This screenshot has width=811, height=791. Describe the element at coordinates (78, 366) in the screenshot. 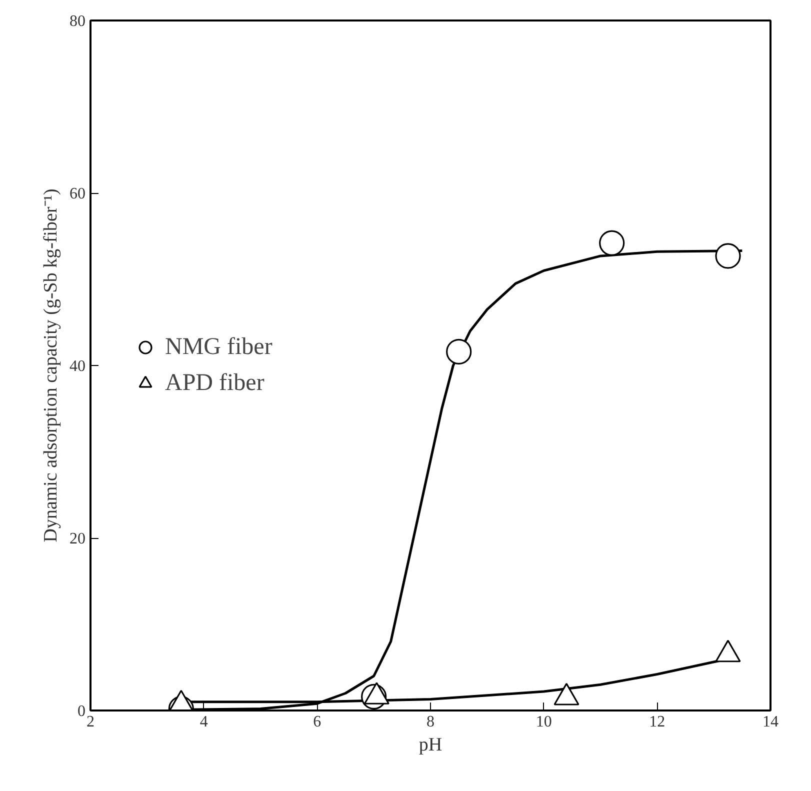

I see `y-tick-label: 40` at that location.